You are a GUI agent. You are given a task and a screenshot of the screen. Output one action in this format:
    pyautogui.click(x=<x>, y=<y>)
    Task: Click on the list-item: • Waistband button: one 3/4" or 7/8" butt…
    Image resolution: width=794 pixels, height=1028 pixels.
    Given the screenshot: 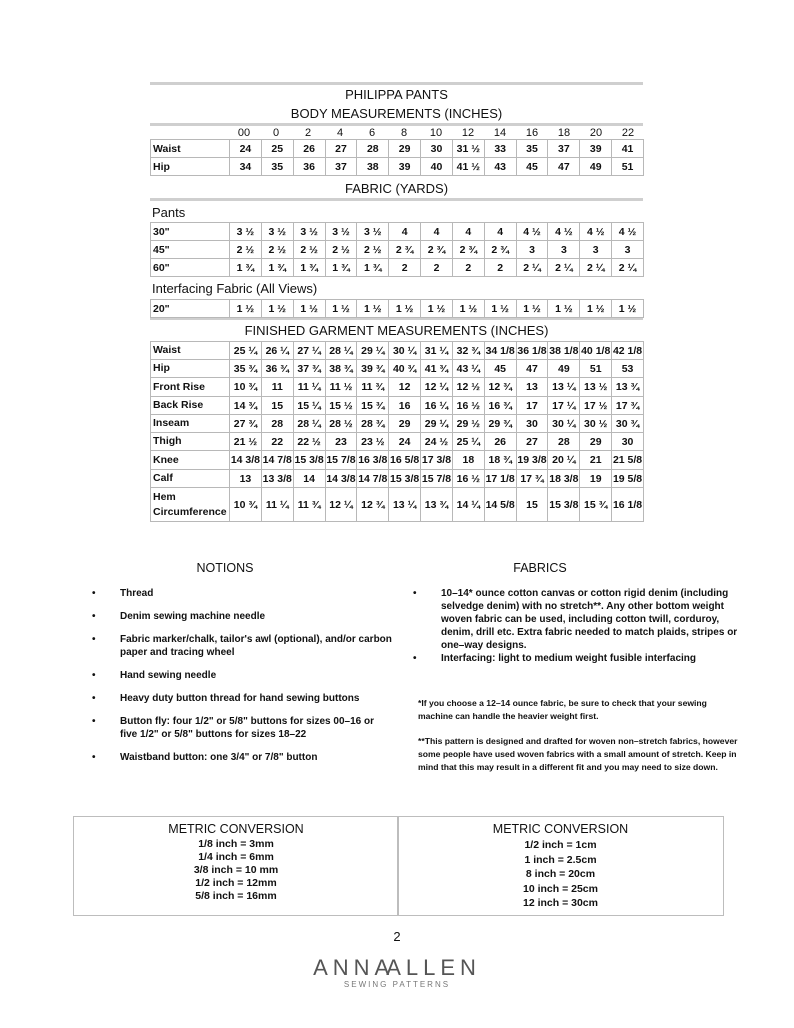 What is the action you would take?
    pyautogui.click(x=242, y=757)
    